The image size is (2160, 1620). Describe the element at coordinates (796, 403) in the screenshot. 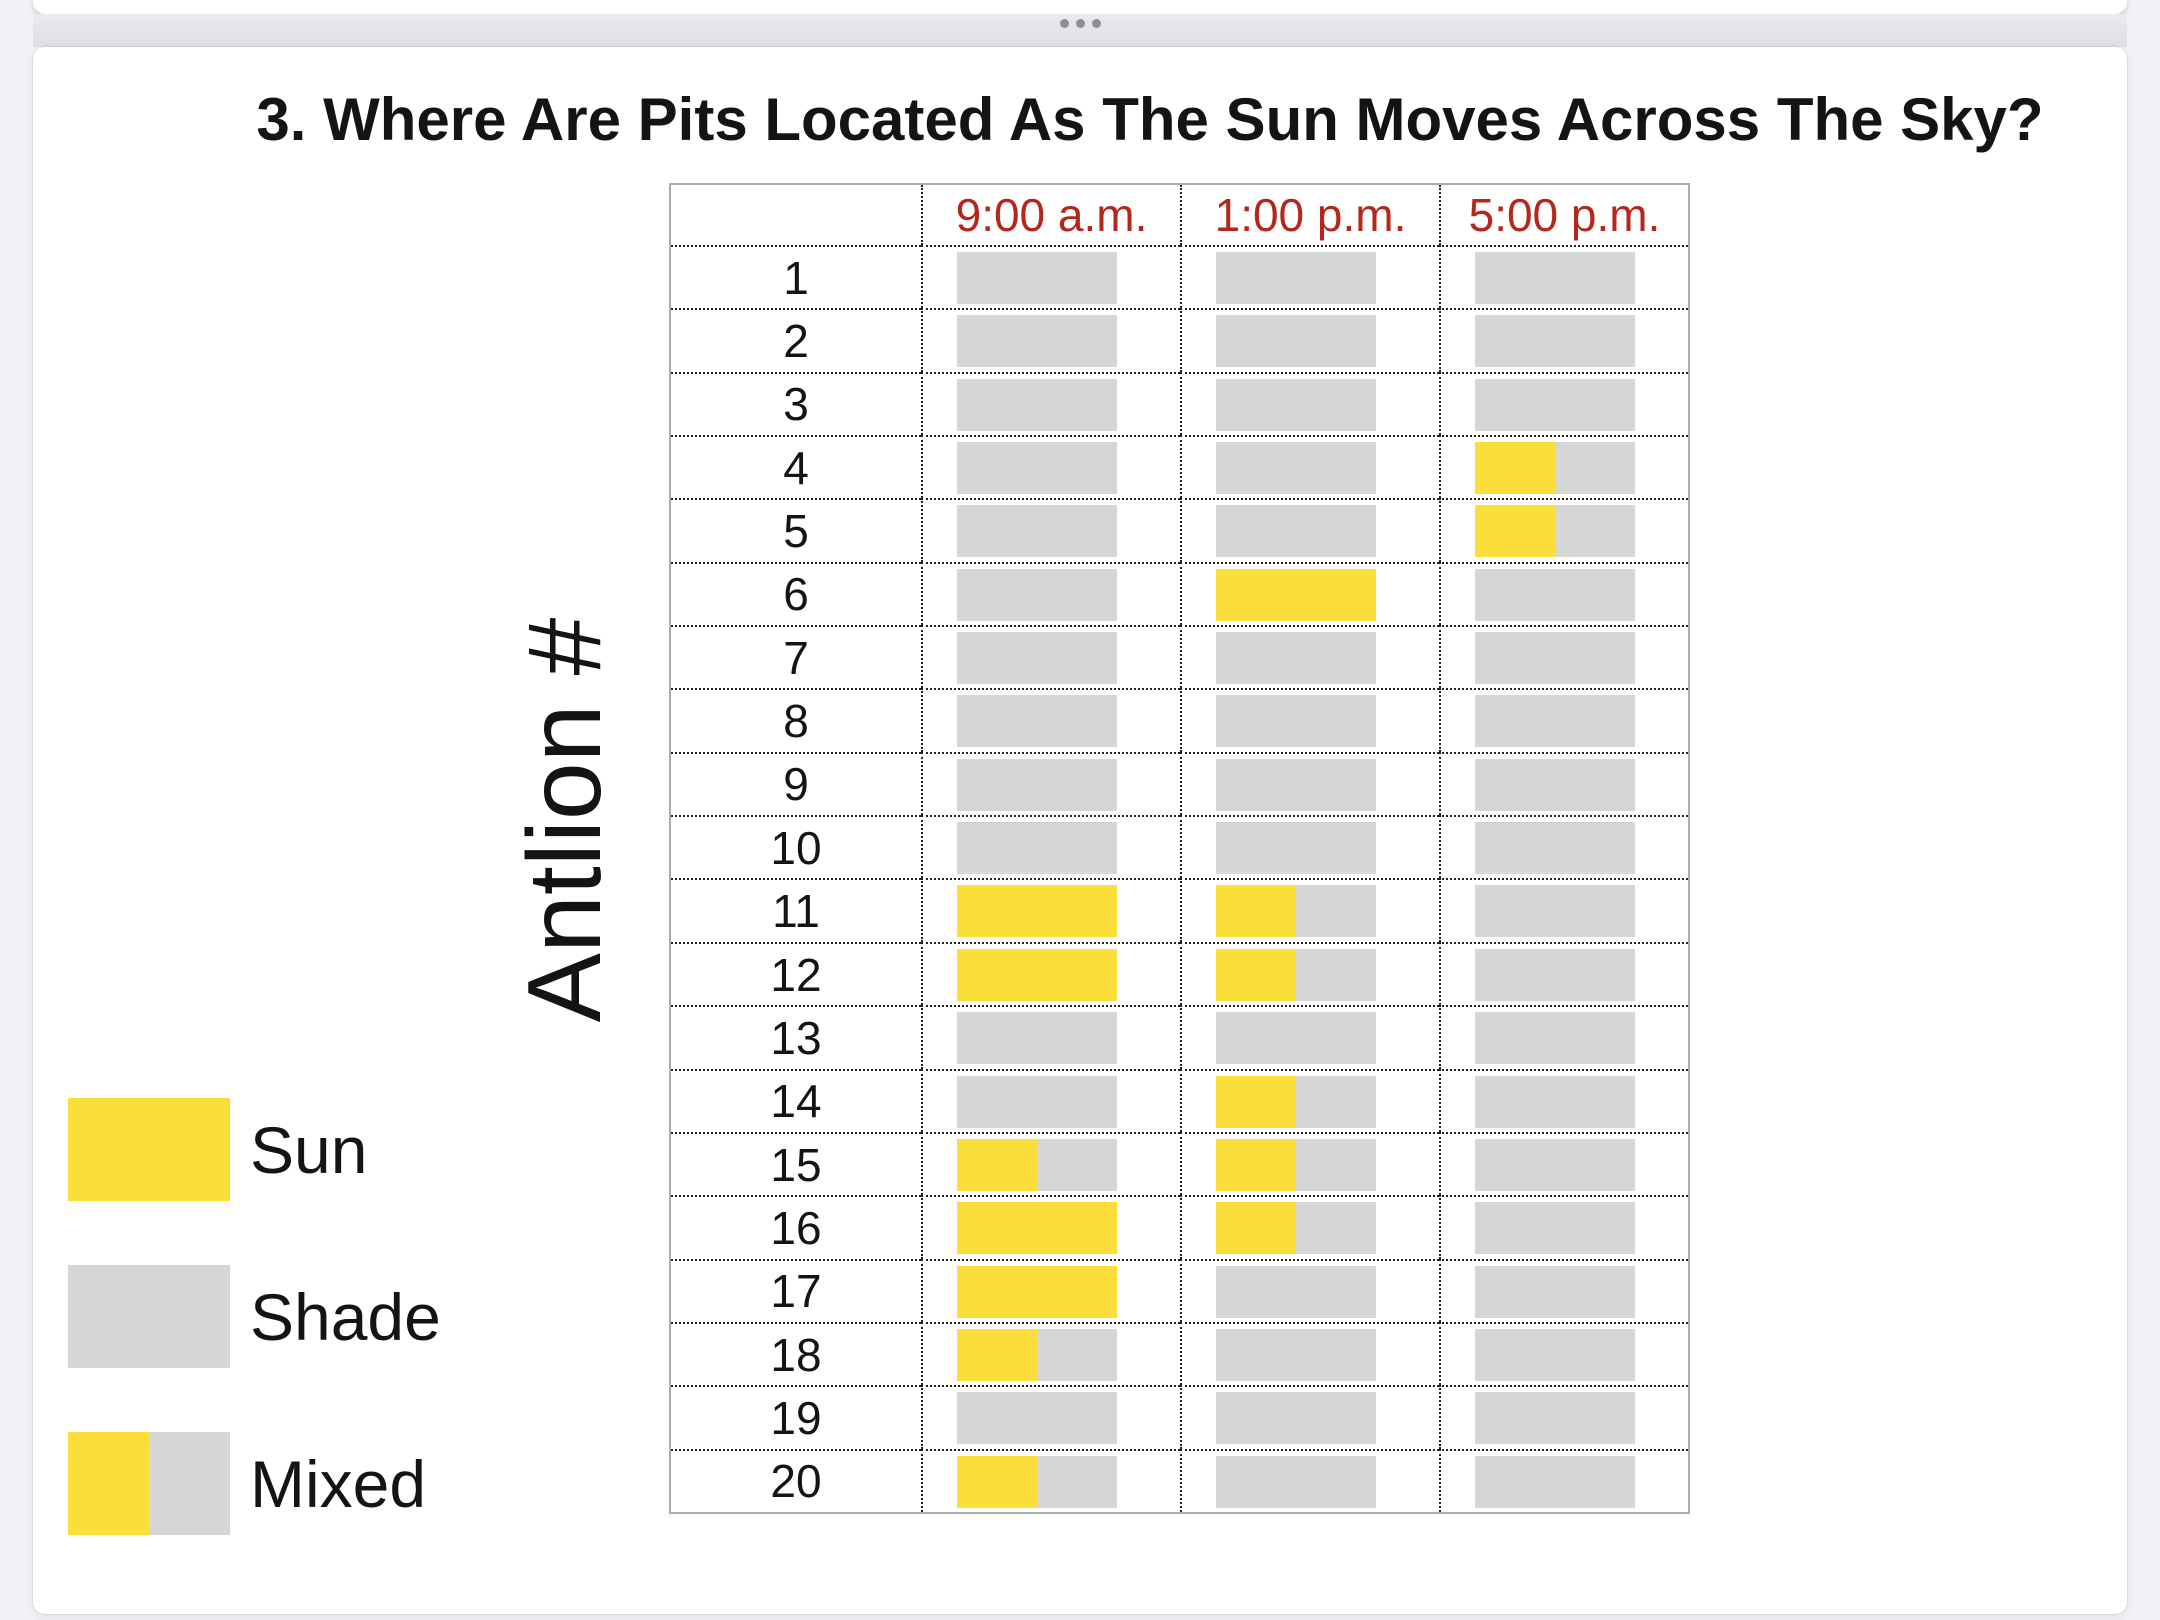

I see `row-label: 3` at that location.